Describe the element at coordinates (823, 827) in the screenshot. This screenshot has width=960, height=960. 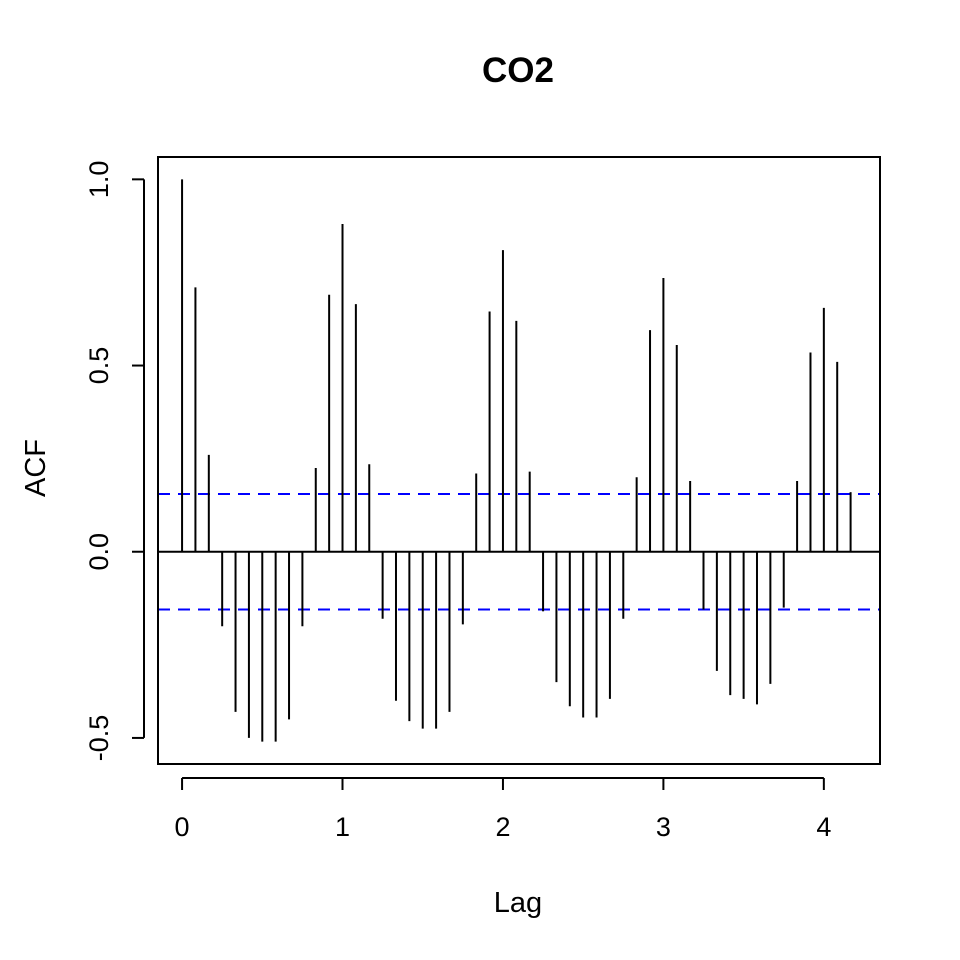
I see `x-tick-label: 4` at that location.